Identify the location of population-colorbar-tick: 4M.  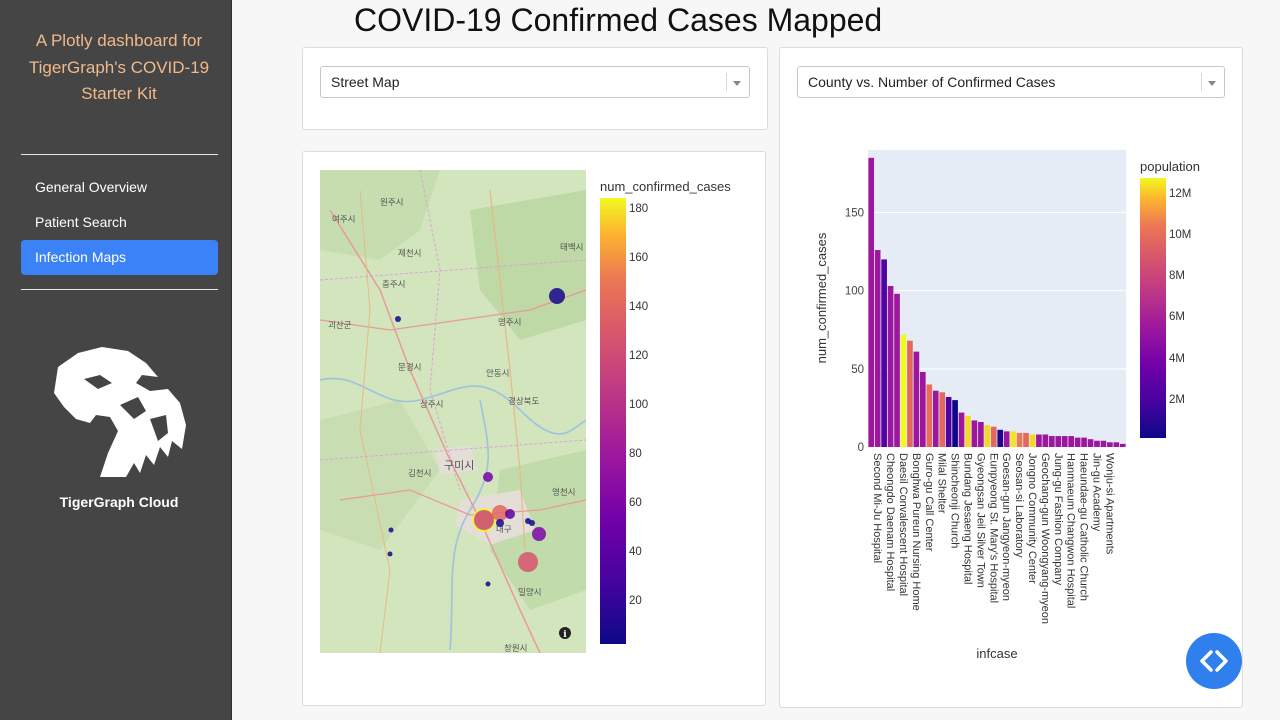
(1177, 358).